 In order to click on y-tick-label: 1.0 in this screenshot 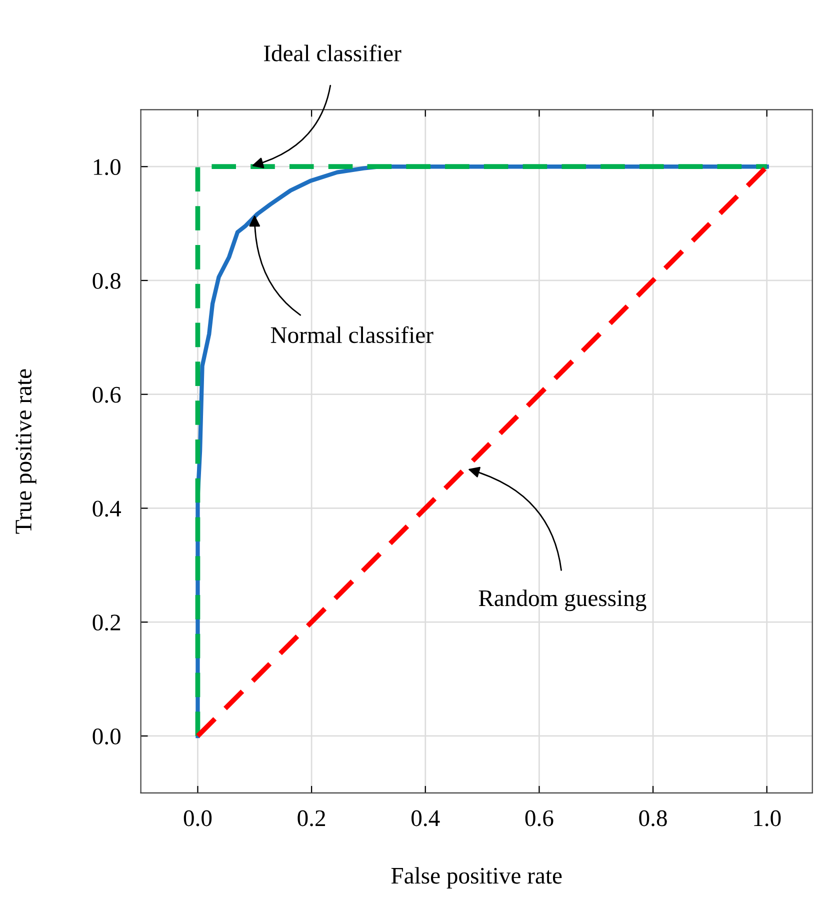, I will do `click(107, 167)`.